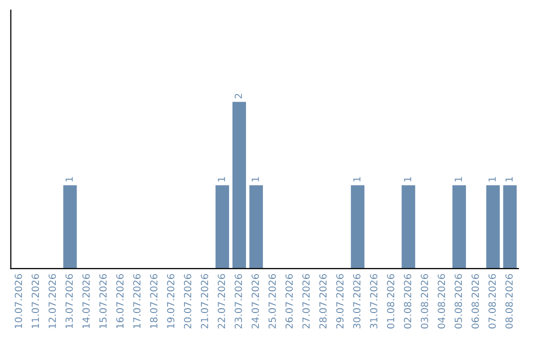 This screenshot has width=540, height=340. What do you see at coordinates (255, 301) in the screenshot?
I see `x-tick-label: 24.07.2026` at bounding box center [255, 301].